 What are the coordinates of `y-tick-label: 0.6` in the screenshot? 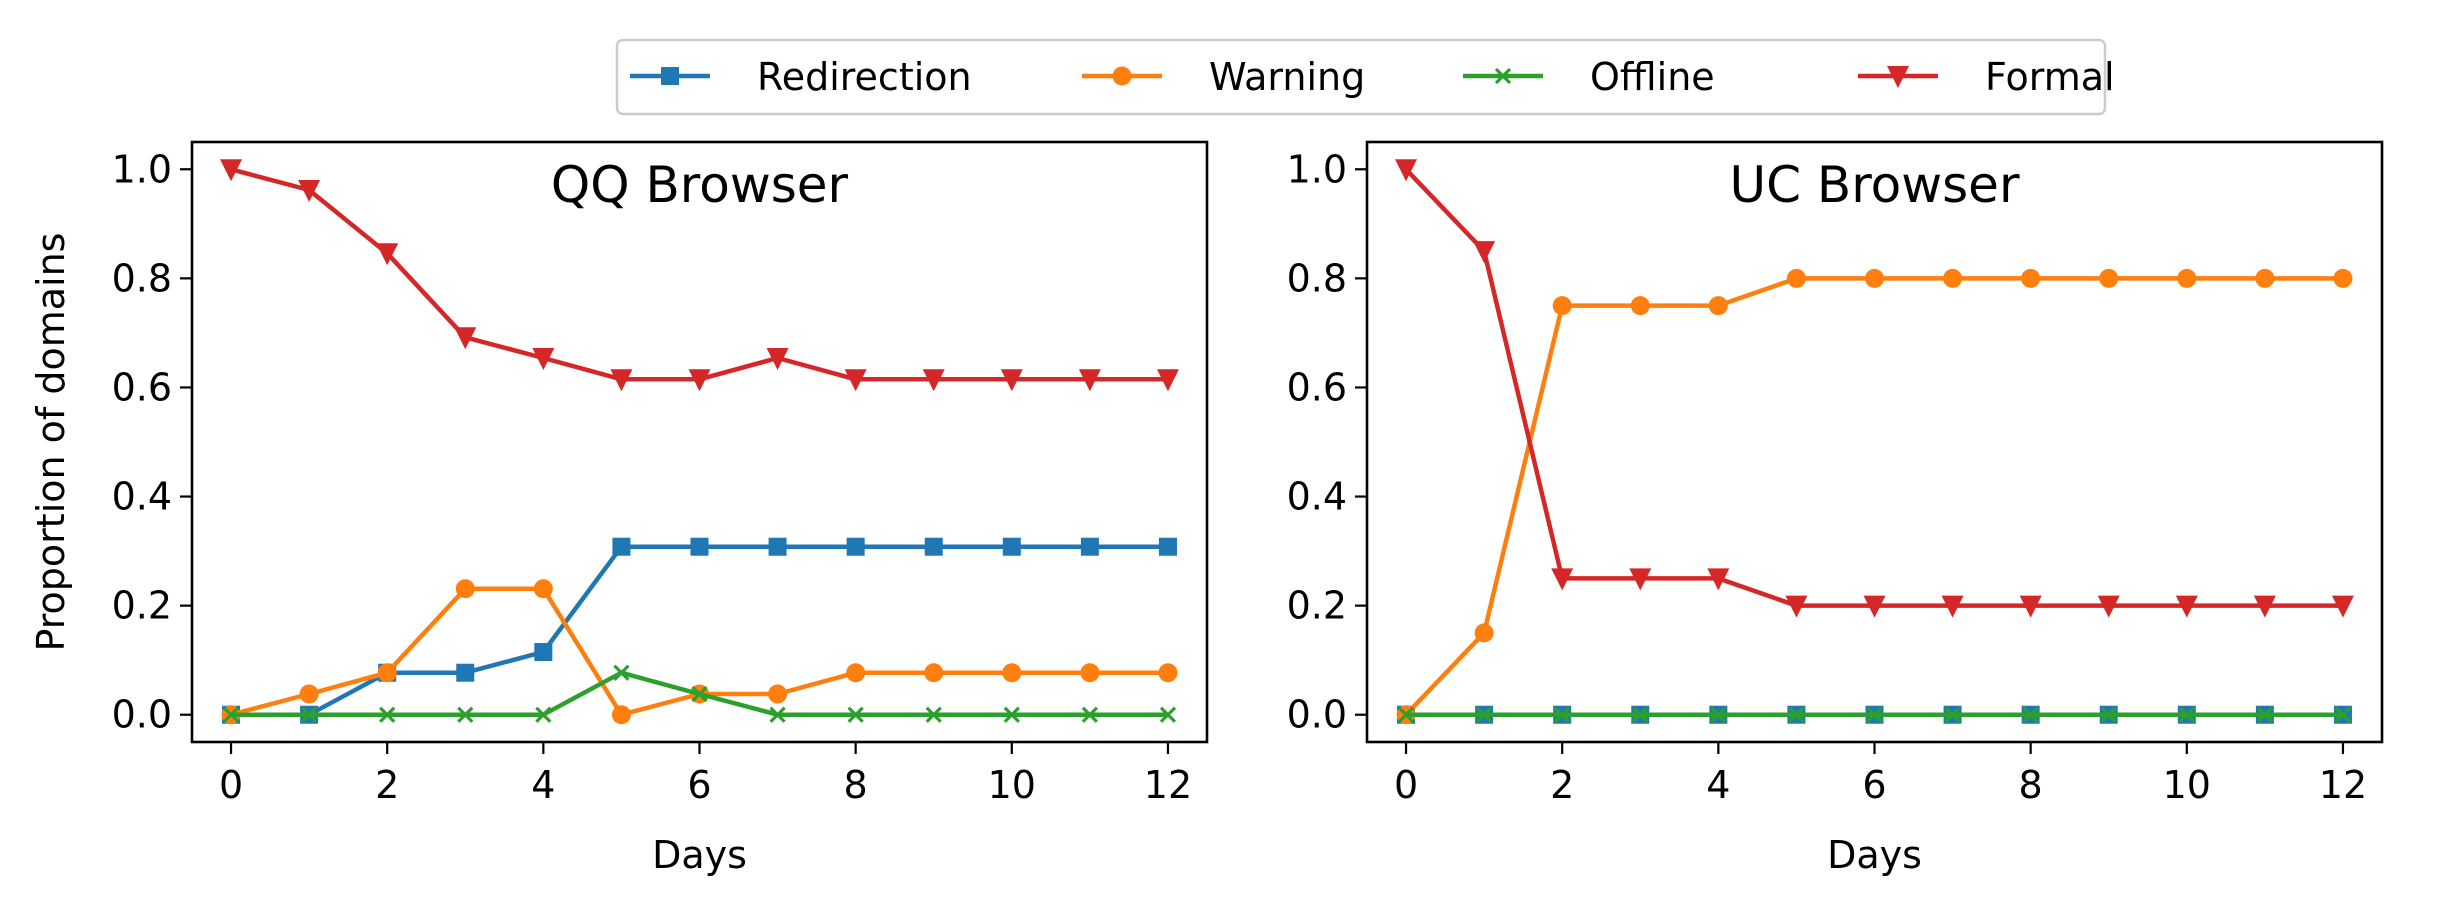 It's located at (1317, 387).